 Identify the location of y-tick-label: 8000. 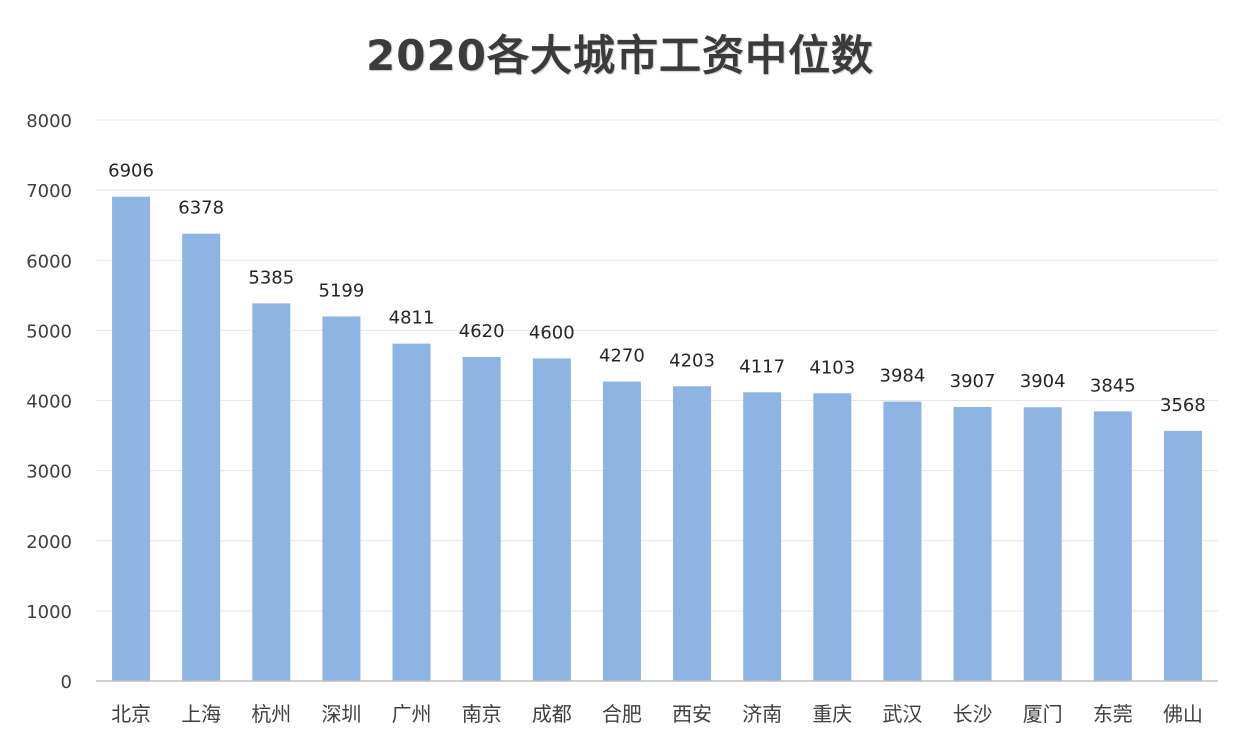
(49, 121).